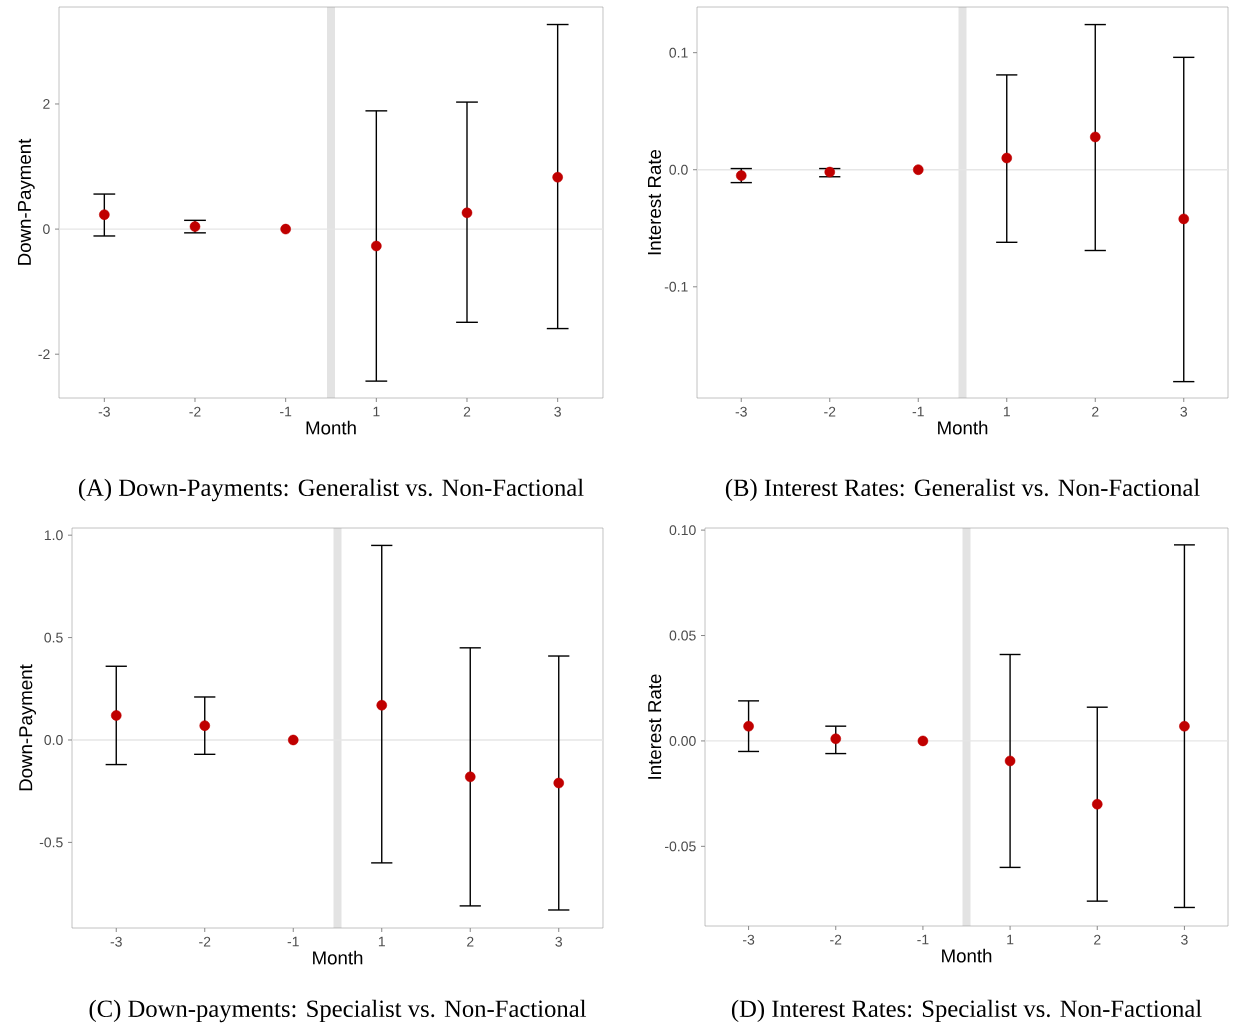  I want to click on y-tick-label: -0.1, so click(676, 286).